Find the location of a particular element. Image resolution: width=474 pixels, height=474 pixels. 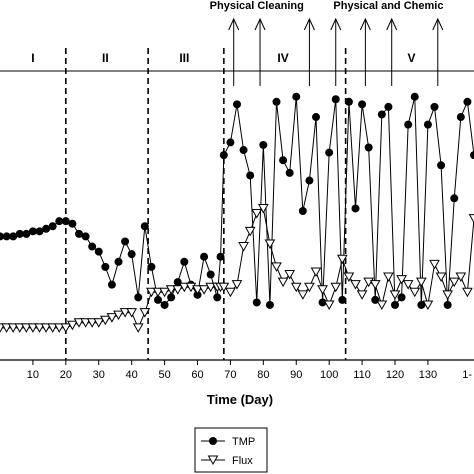

legend: TMP Flux is located at coordinates (231, 450).